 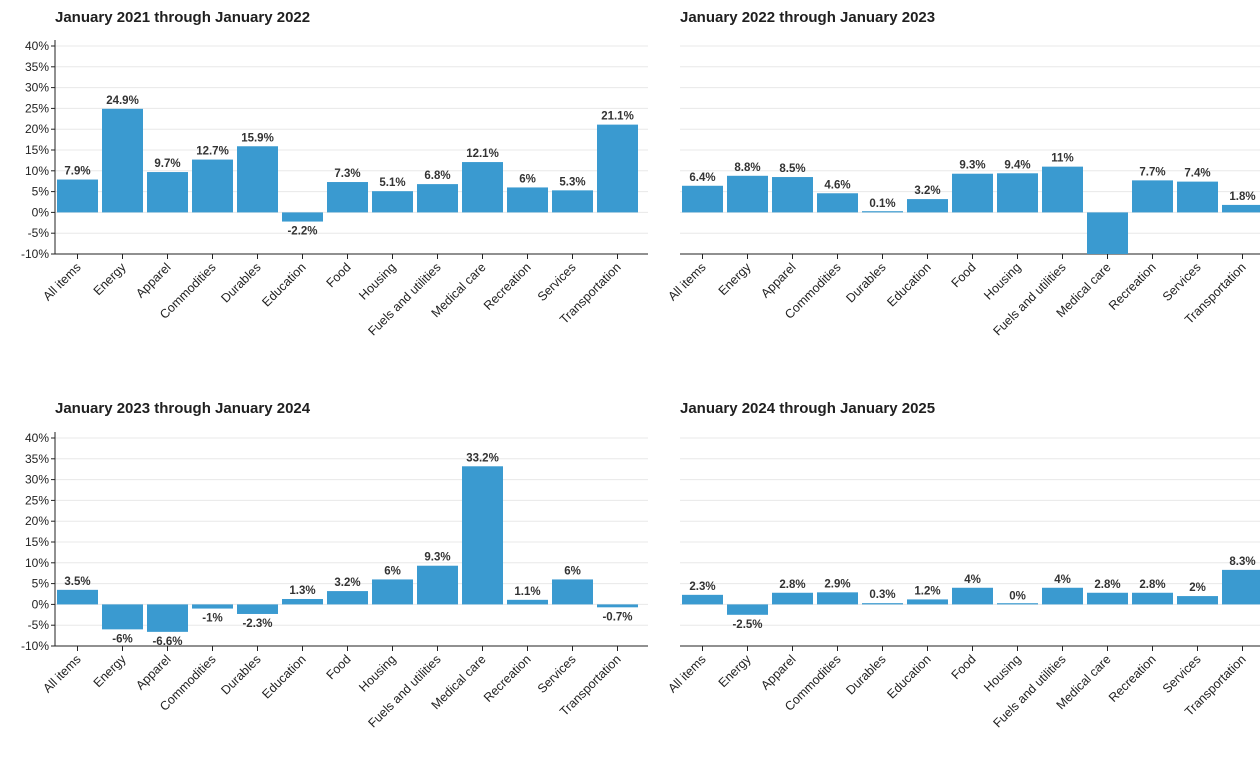 What do you see at coordinates (122, 639) in the screenshot?
I see `data-label: -6%` at bounding box center [122, 639].